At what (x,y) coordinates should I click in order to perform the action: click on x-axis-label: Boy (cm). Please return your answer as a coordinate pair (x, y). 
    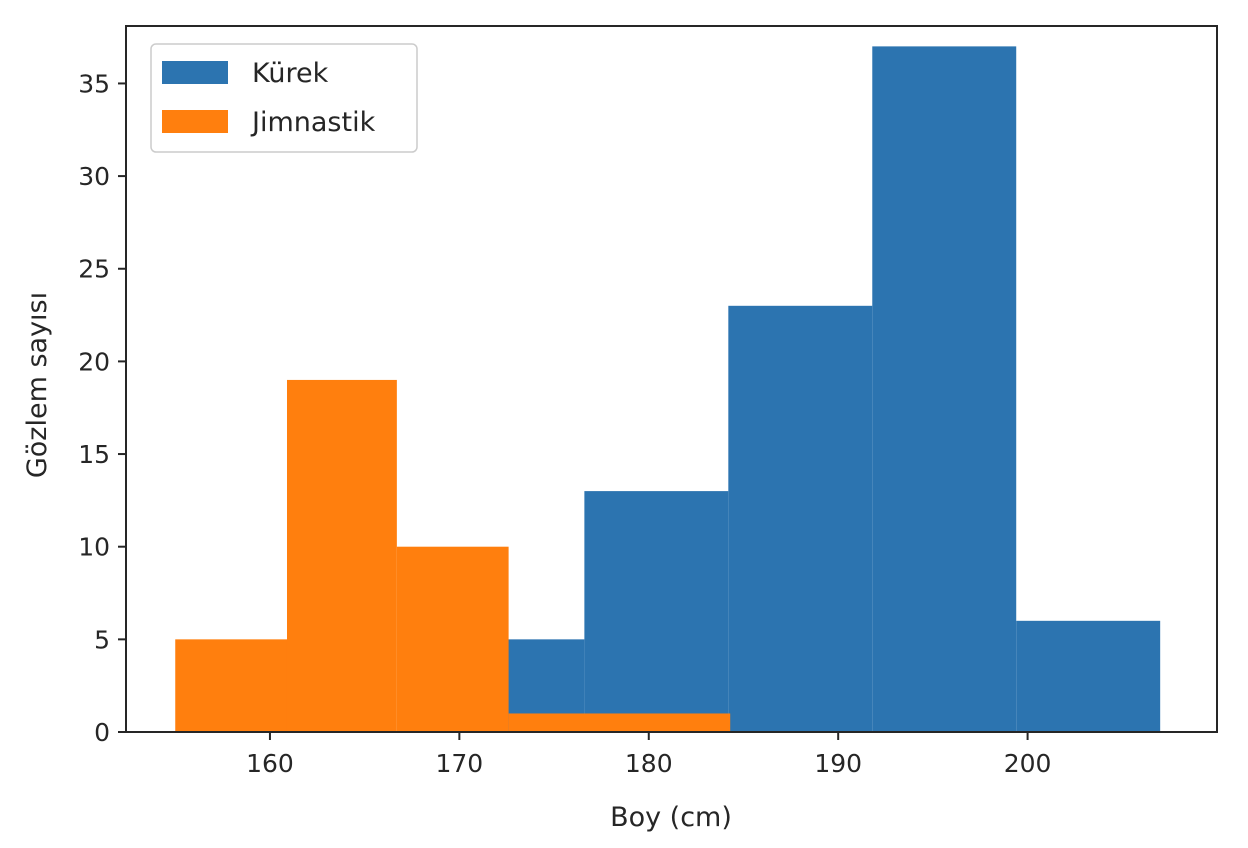
    Looking at the image, I should click on (671, 817).